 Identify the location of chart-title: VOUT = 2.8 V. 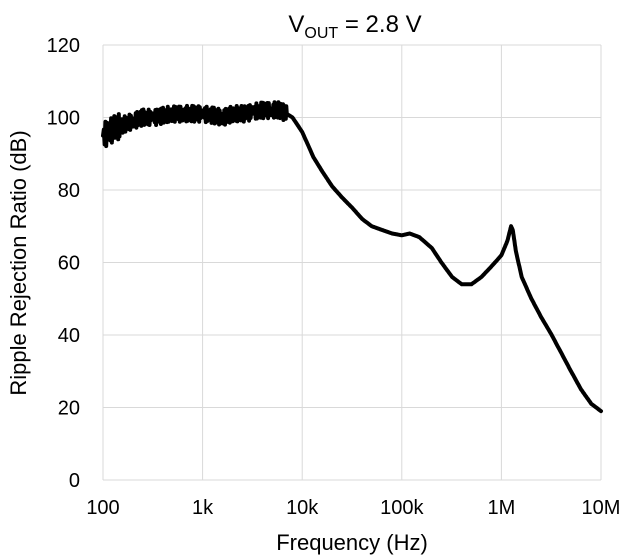
(354, 26).